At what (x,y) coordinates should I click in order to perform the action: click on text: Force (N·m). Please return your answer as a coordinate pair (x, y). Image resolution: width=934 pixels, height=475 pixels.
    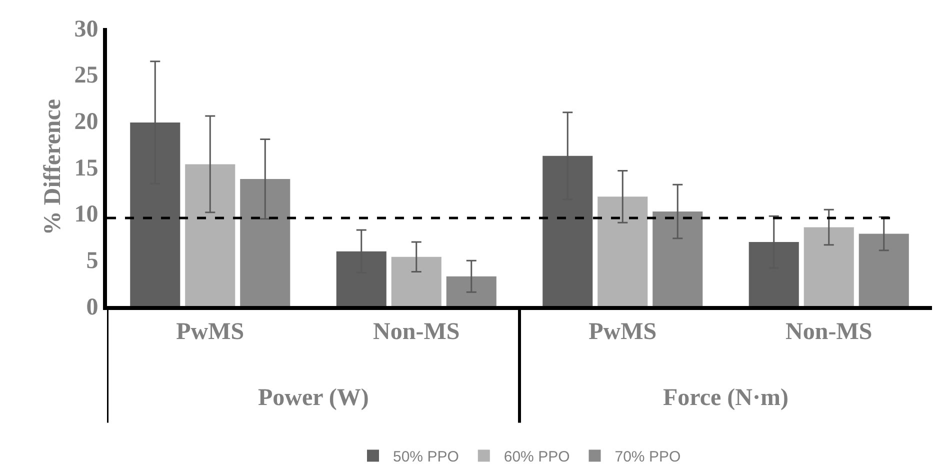
    Looking at the image, I should click on (725, 398).